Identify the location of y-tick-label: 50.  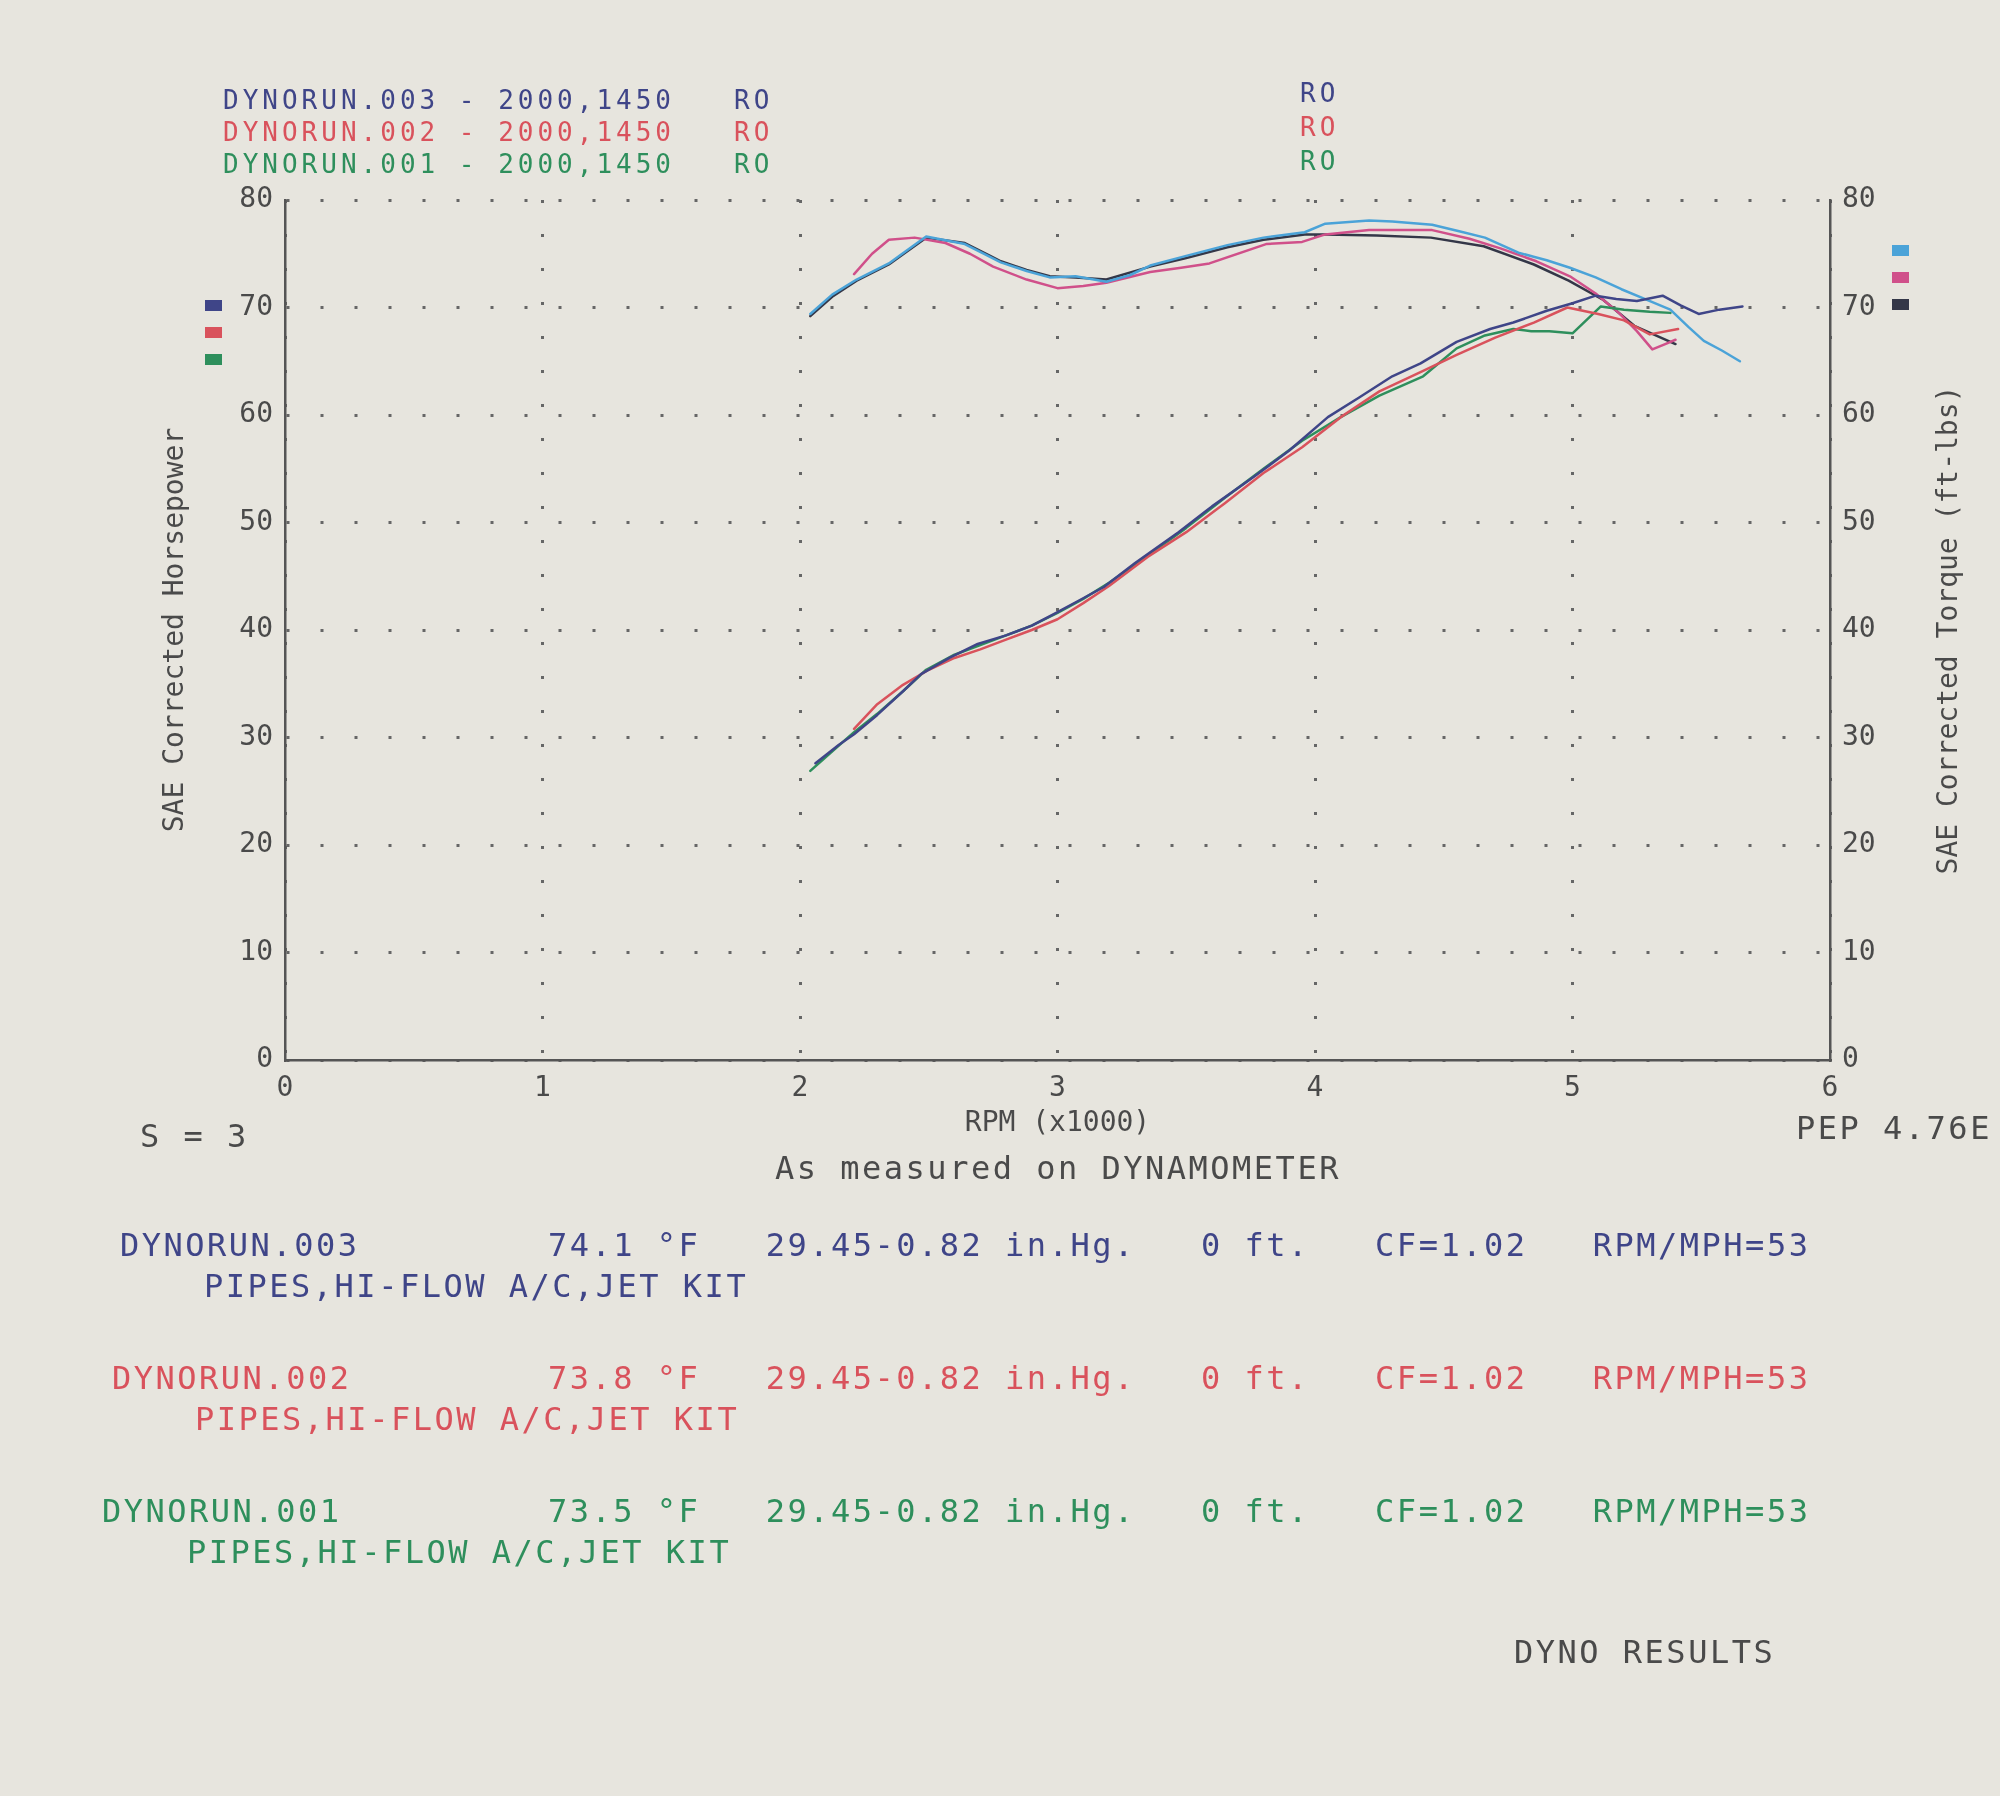
(256, 520).